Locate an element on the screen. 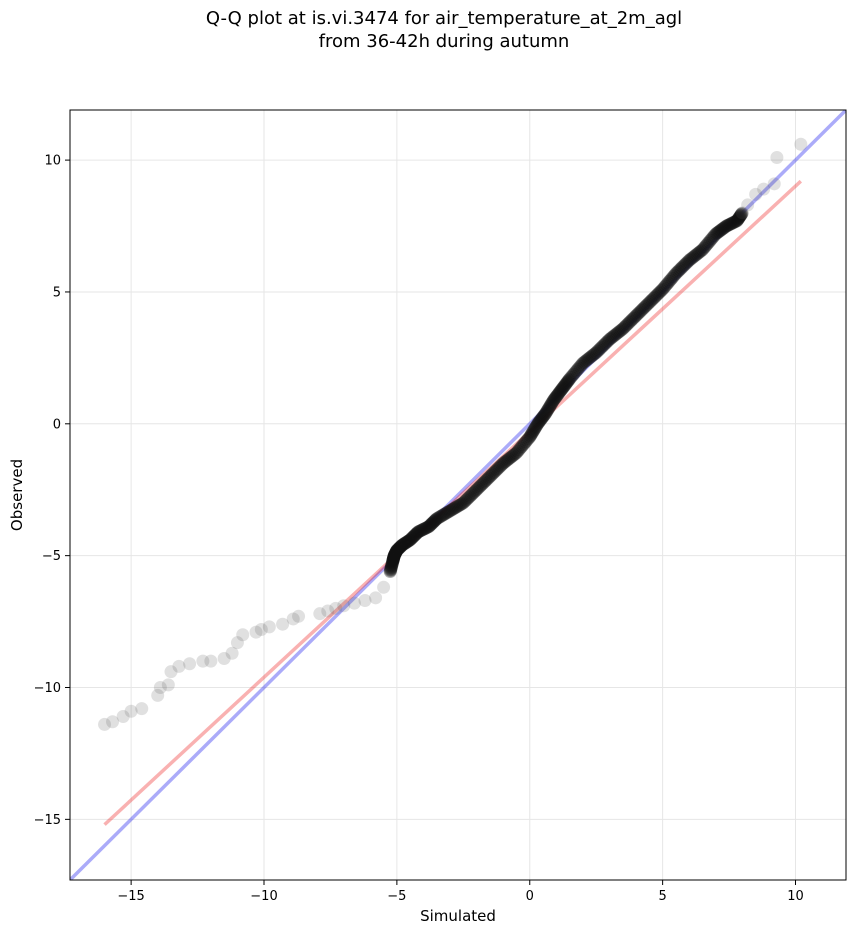  y-tick-label: 5 is located at coordinates (57, 292).